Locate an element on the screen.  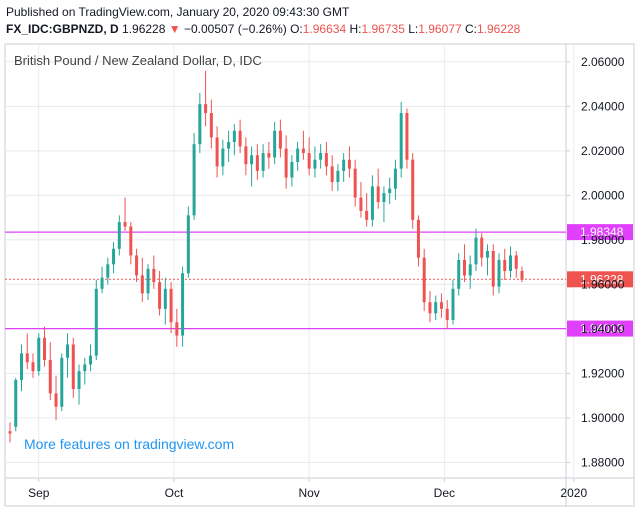
horizontal-level-label: 1.98348 is located at coordinates (602, 232).